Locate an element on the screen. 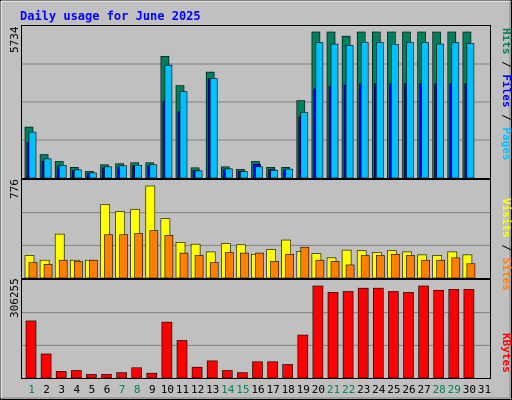 This screenshot has height=400, width=512. day-label-22: 22 is located at coordinates (348, 389).